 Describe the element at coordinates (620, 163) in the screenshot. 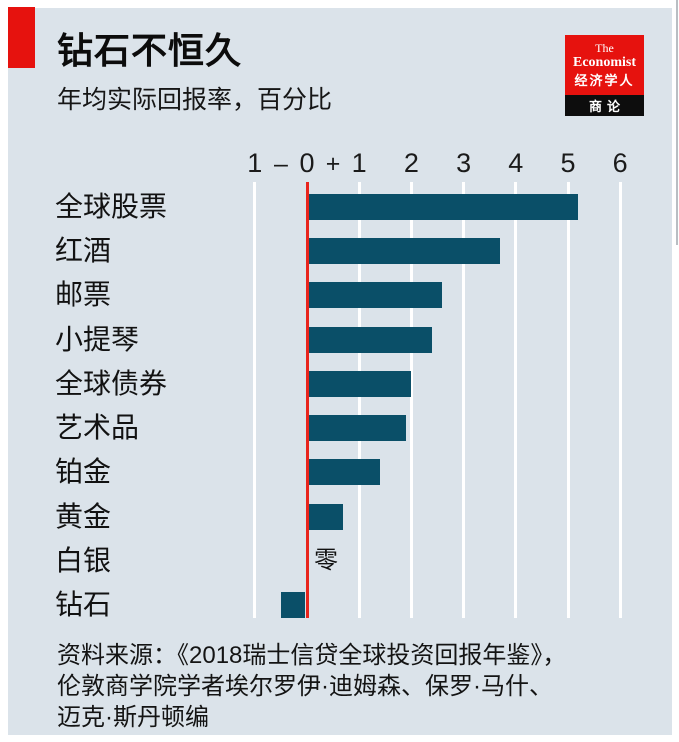

I see `axis-tick-label: 6` at that location.